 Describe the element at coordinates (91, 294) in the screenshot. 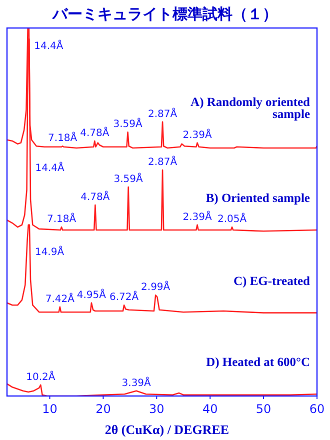

I see `annotation: 4.95Å` at that location.